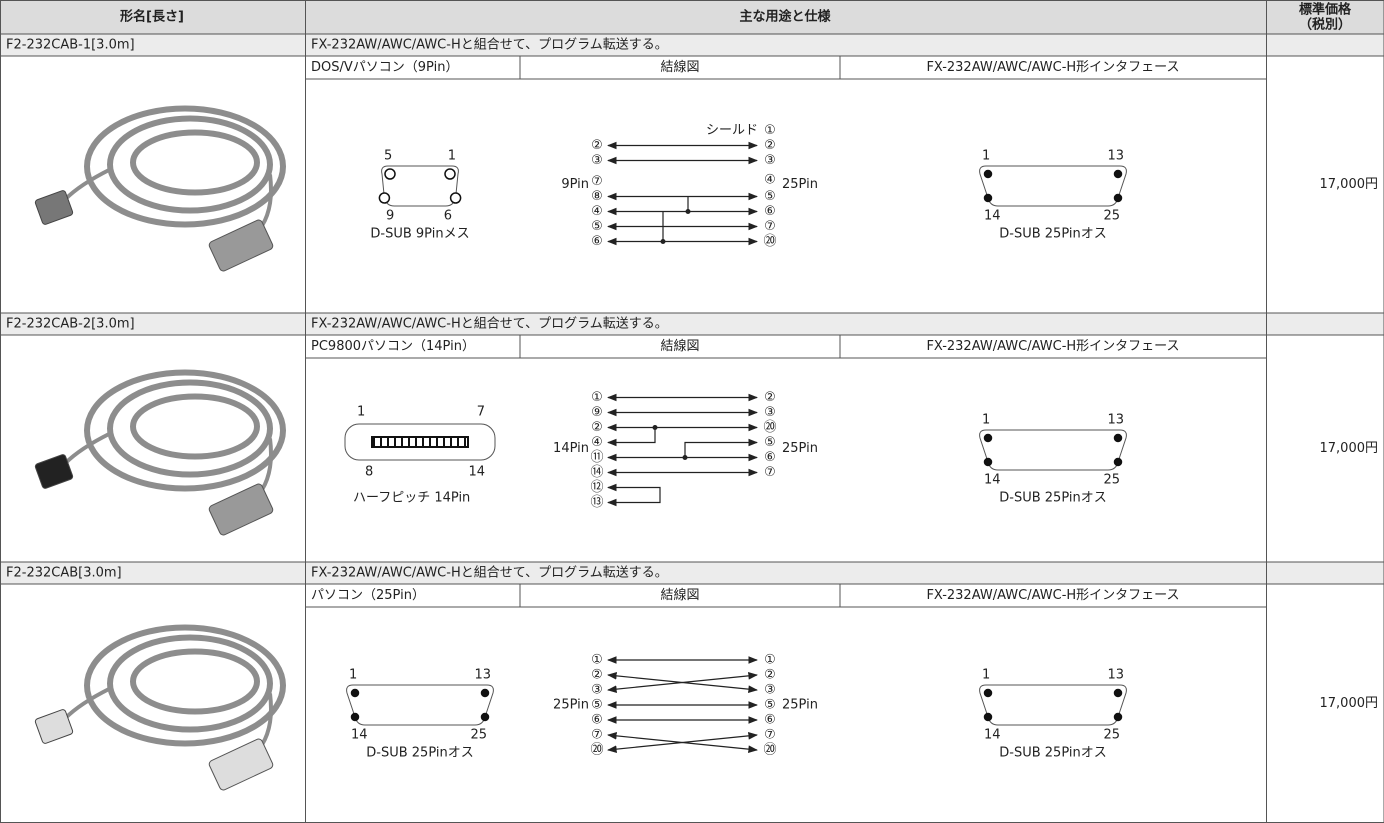 The height and width of the screenshot is (823, 1384). What do you see at coordinates (393, 346) in the screenshot?
I see `column-label: PC9800パソコン（14Pin）` at bounding box center [393, 346].